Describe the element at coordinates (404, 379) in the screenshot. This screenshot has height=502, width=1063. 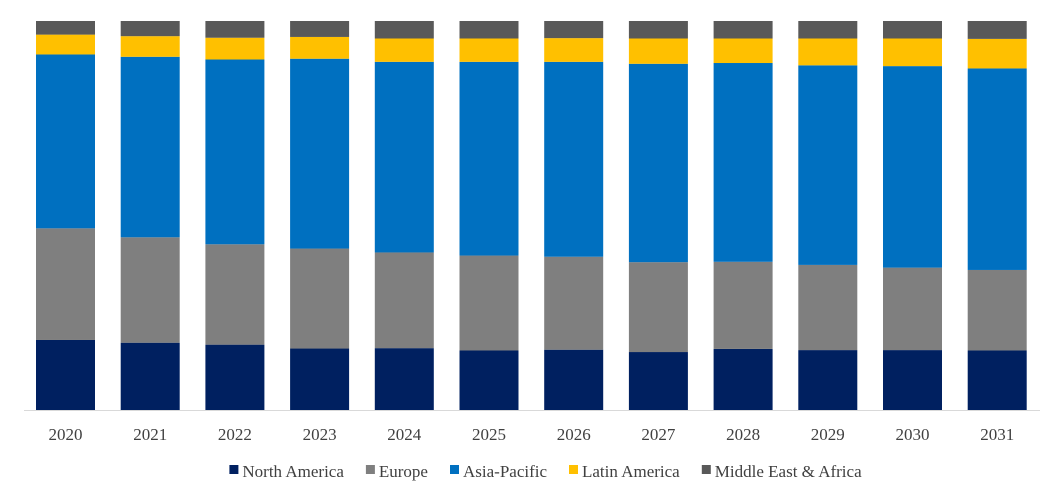
I see `bar-segment-2024-north-america` at that location.